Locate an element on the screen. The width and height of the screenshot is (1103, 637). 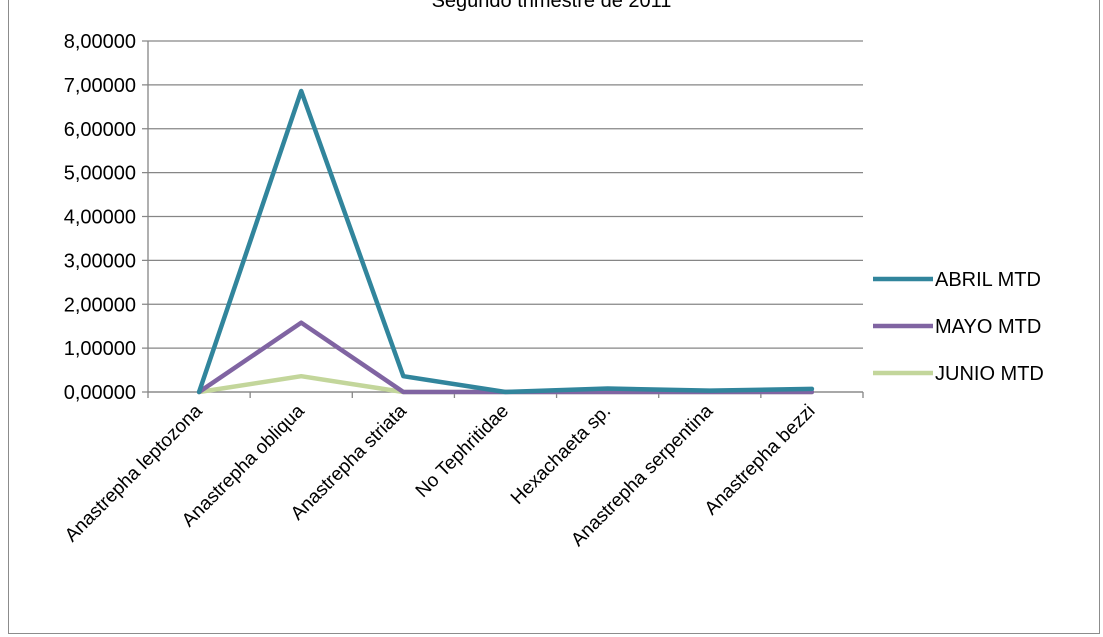
series-line is located at coordinates (505, 357).